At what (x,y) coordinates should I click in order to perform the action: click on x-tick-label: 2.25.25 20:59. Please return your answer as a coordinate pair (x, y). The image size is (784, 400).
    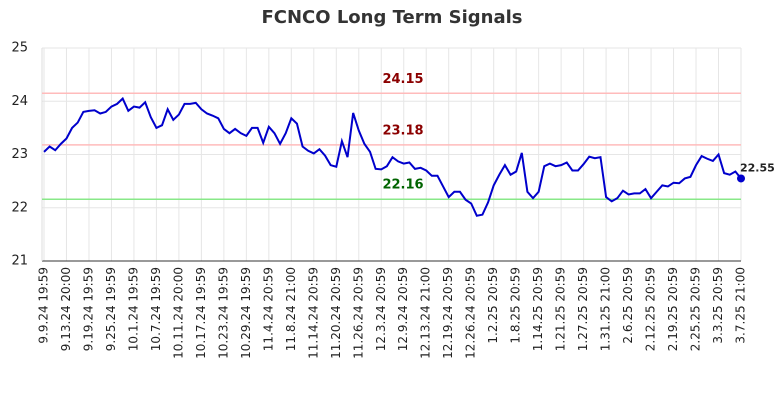
    Looking at the image, I should click on (696, 309).